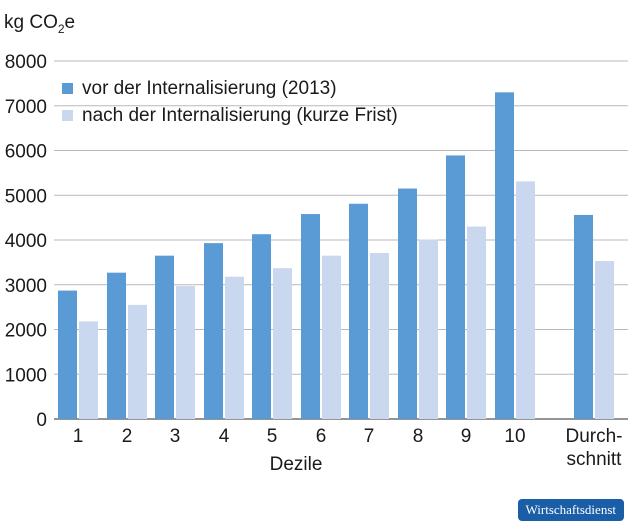  Describe the element at coordinates (26, 107) in the screenshot. I see `y-tick-label-7000: 7000` at that location.